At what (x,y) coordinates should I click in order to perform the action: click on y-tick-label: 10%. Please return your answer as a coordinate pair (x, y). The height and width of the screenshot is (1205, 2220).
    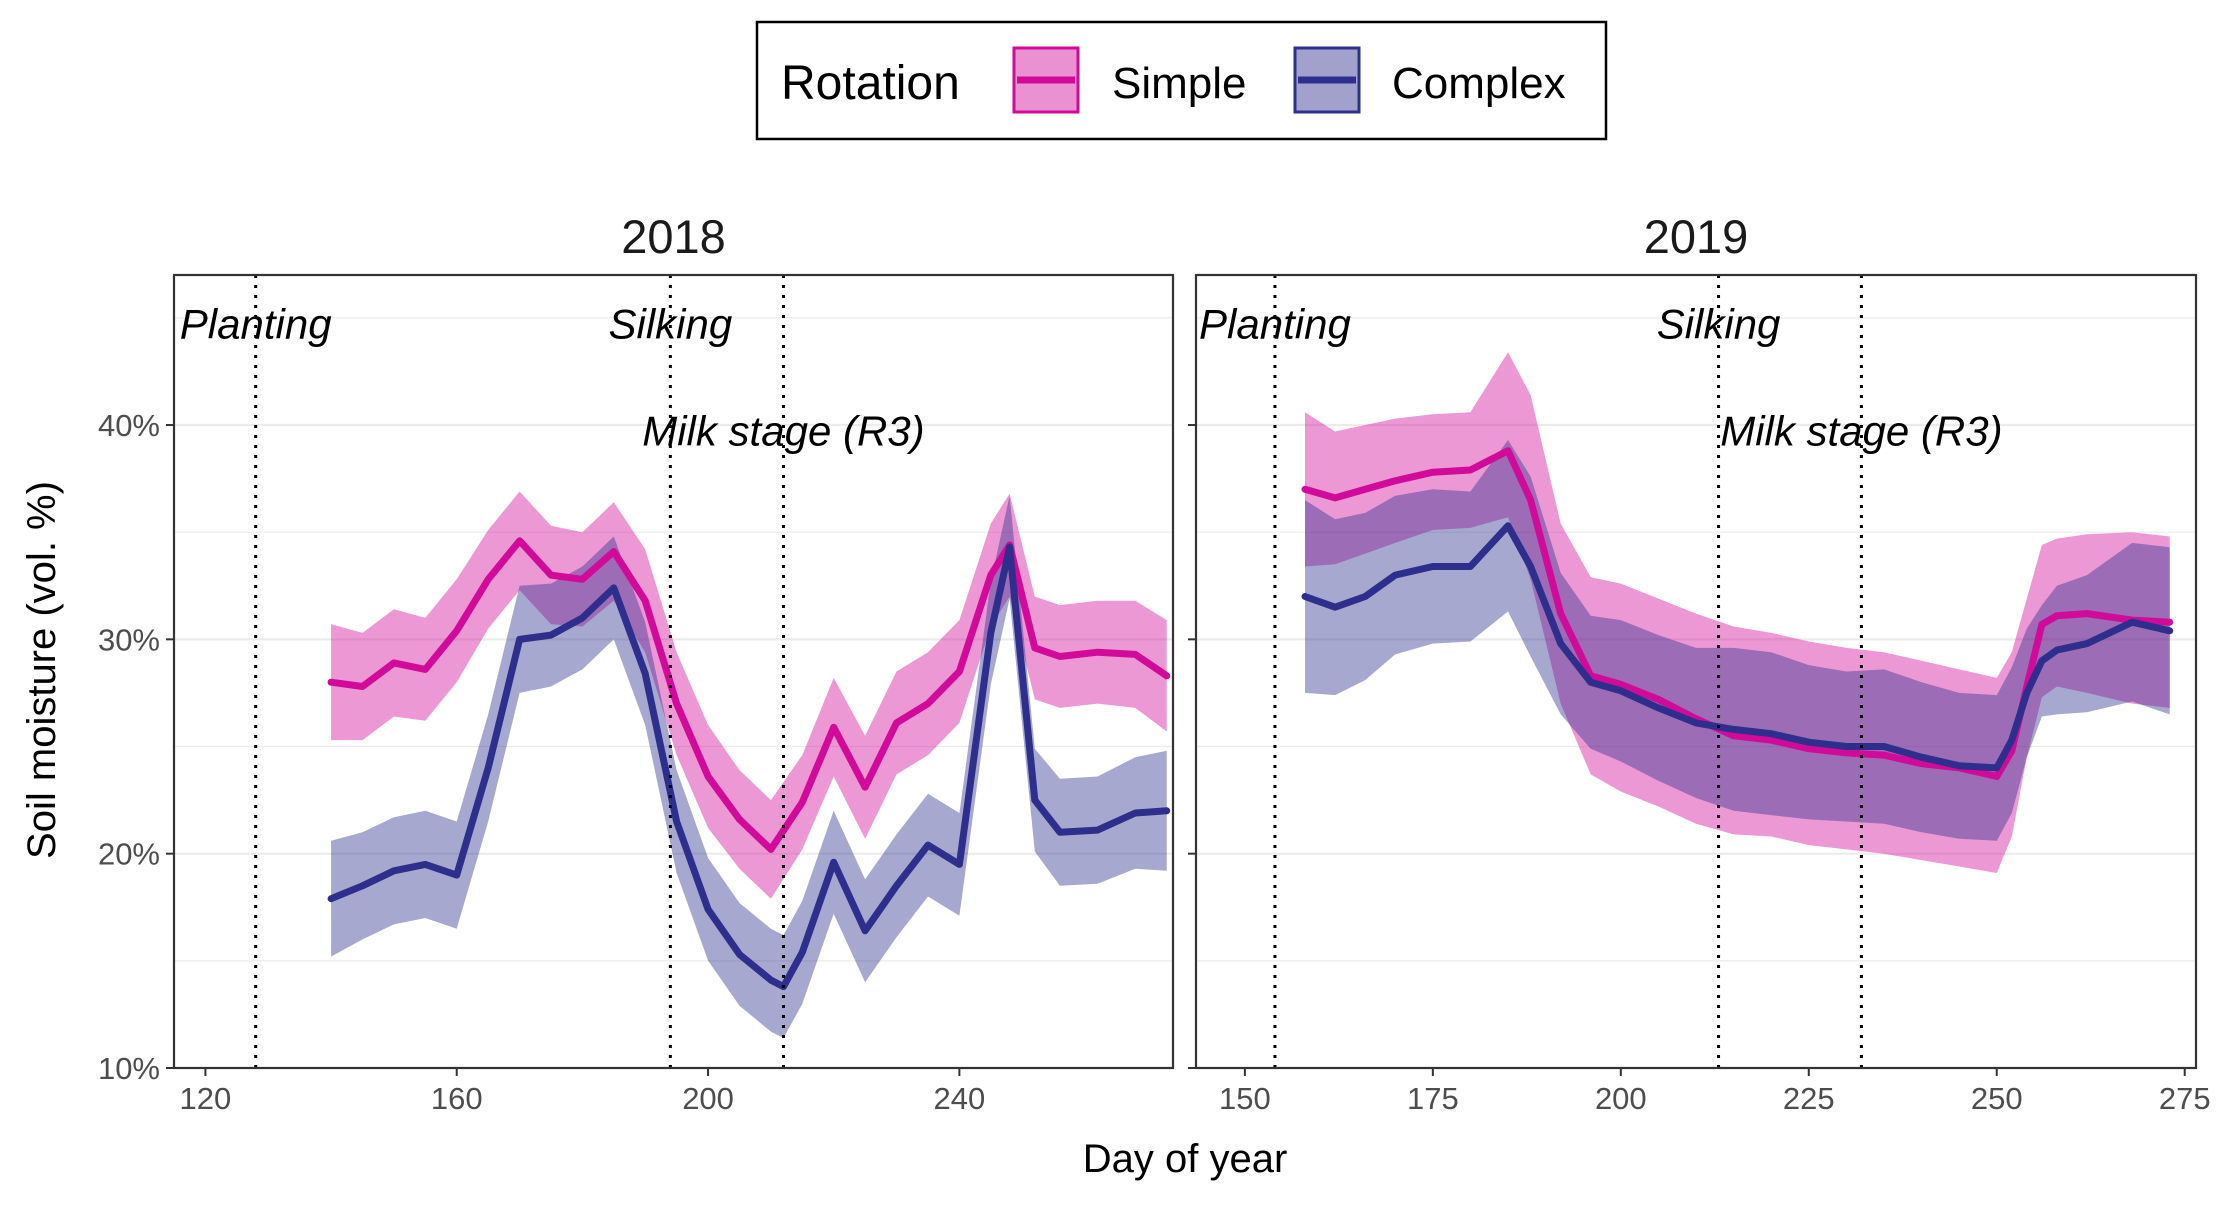
    Looking at the image, I should click on (129, 1068).